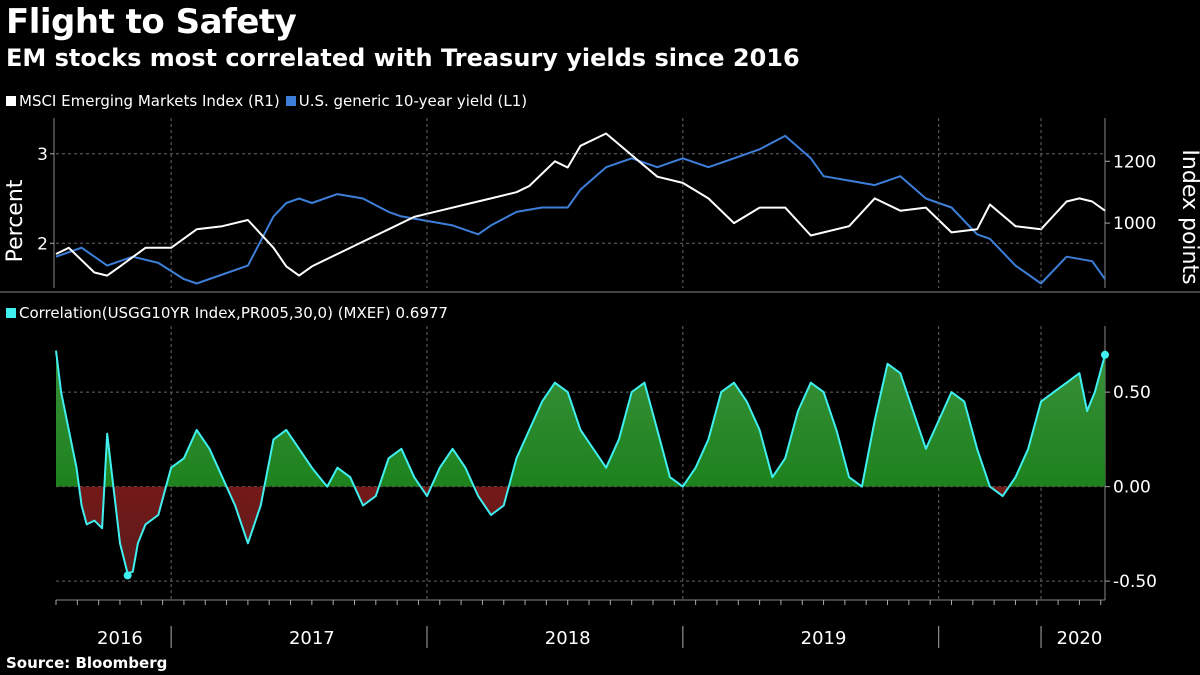  I want to click on x-axis: 2016 2017 2018 2019 2020, so click(580, 624).